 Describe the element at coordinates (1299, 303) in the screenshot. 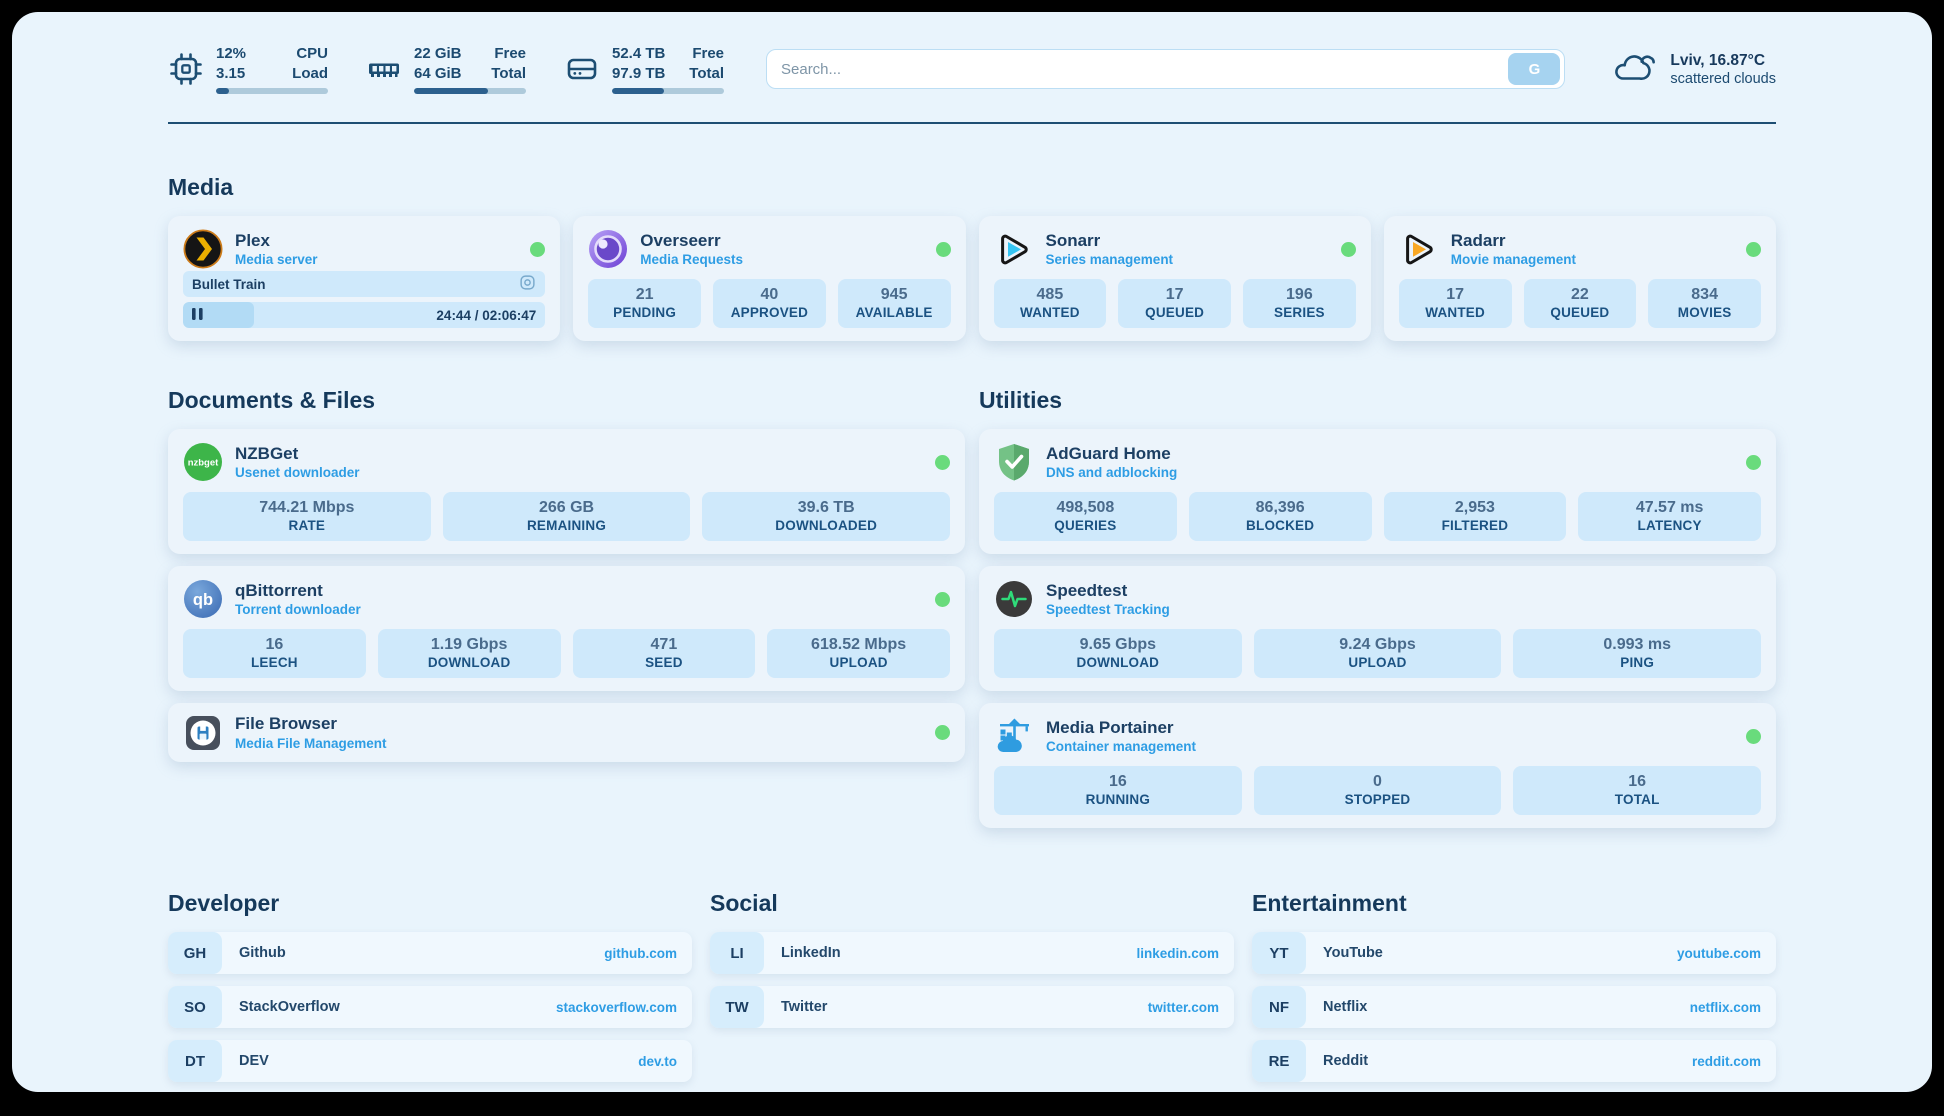

I see `stat-tile: 196 SERIES` at that location.